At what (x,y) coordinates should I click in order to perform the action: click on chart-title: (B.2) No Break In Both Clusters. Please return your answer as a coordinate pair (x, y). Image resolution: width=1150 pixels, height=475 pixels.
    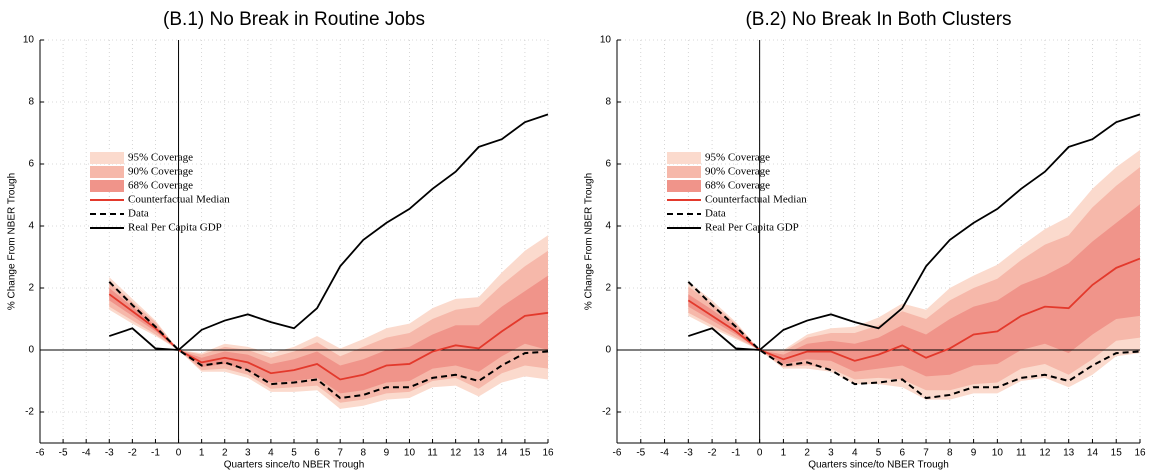
    Looking at the image, I should click on (878, 19).